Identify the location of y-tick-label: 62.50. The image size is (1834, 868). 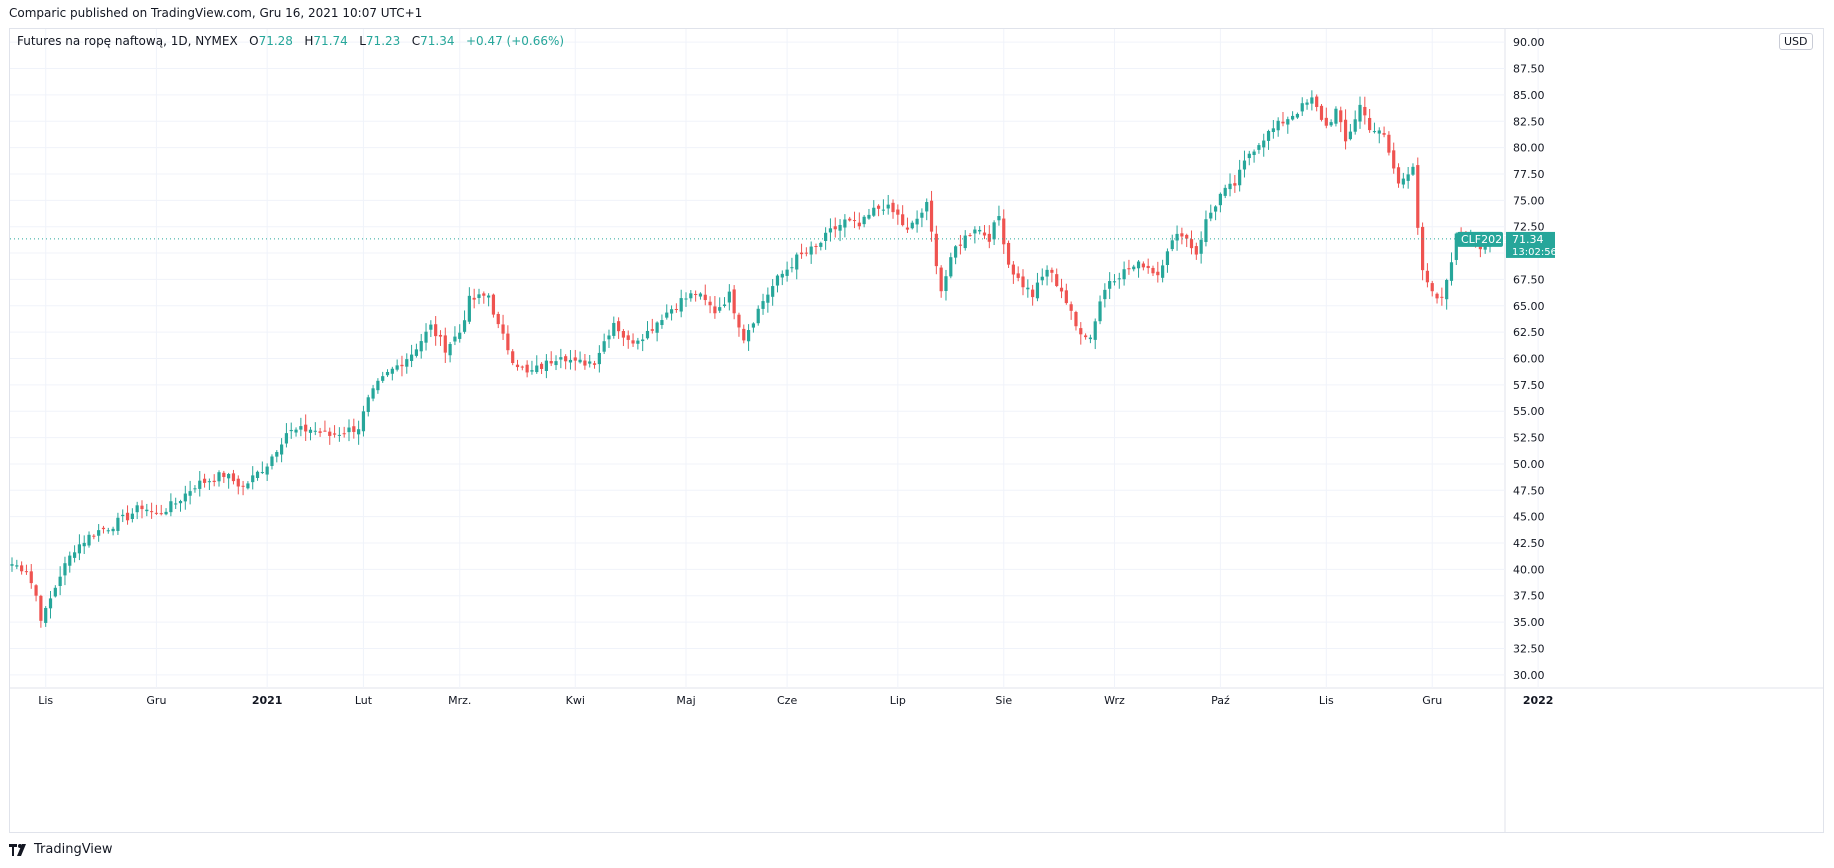
(1529, 332).